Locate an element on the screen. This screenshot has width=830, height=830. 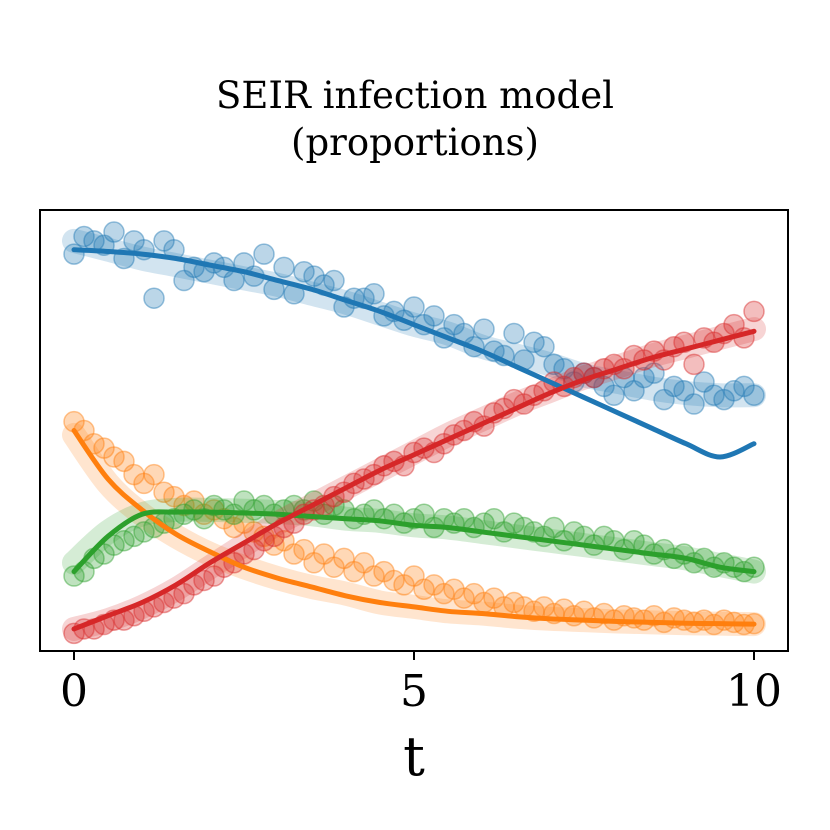
x-tick-label: 10 is located at coordinates (754, 691).